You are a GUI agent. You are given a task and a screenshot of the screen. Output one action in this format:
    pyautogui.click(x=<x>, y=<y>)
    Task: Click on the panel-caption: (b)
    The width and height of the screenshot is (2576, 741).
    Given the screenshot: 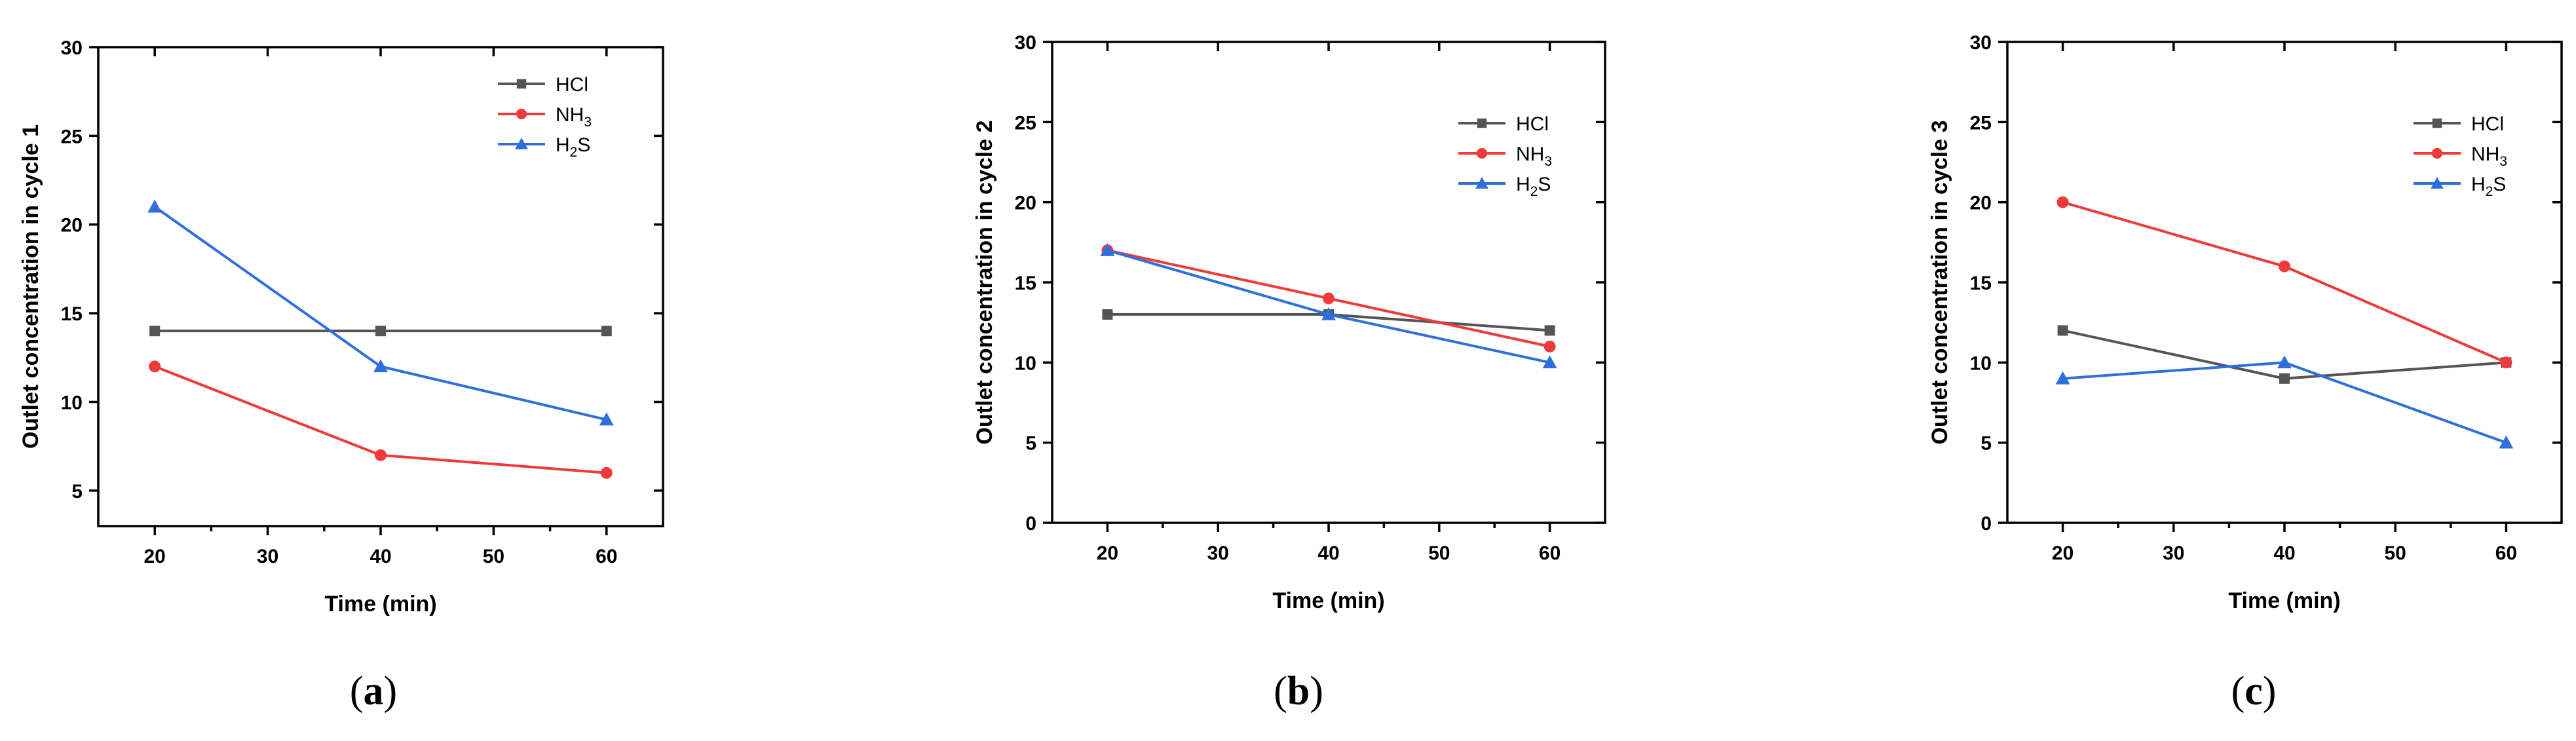 What is the action you would take?
    pyautogui.click(x=1298, y=691)
    